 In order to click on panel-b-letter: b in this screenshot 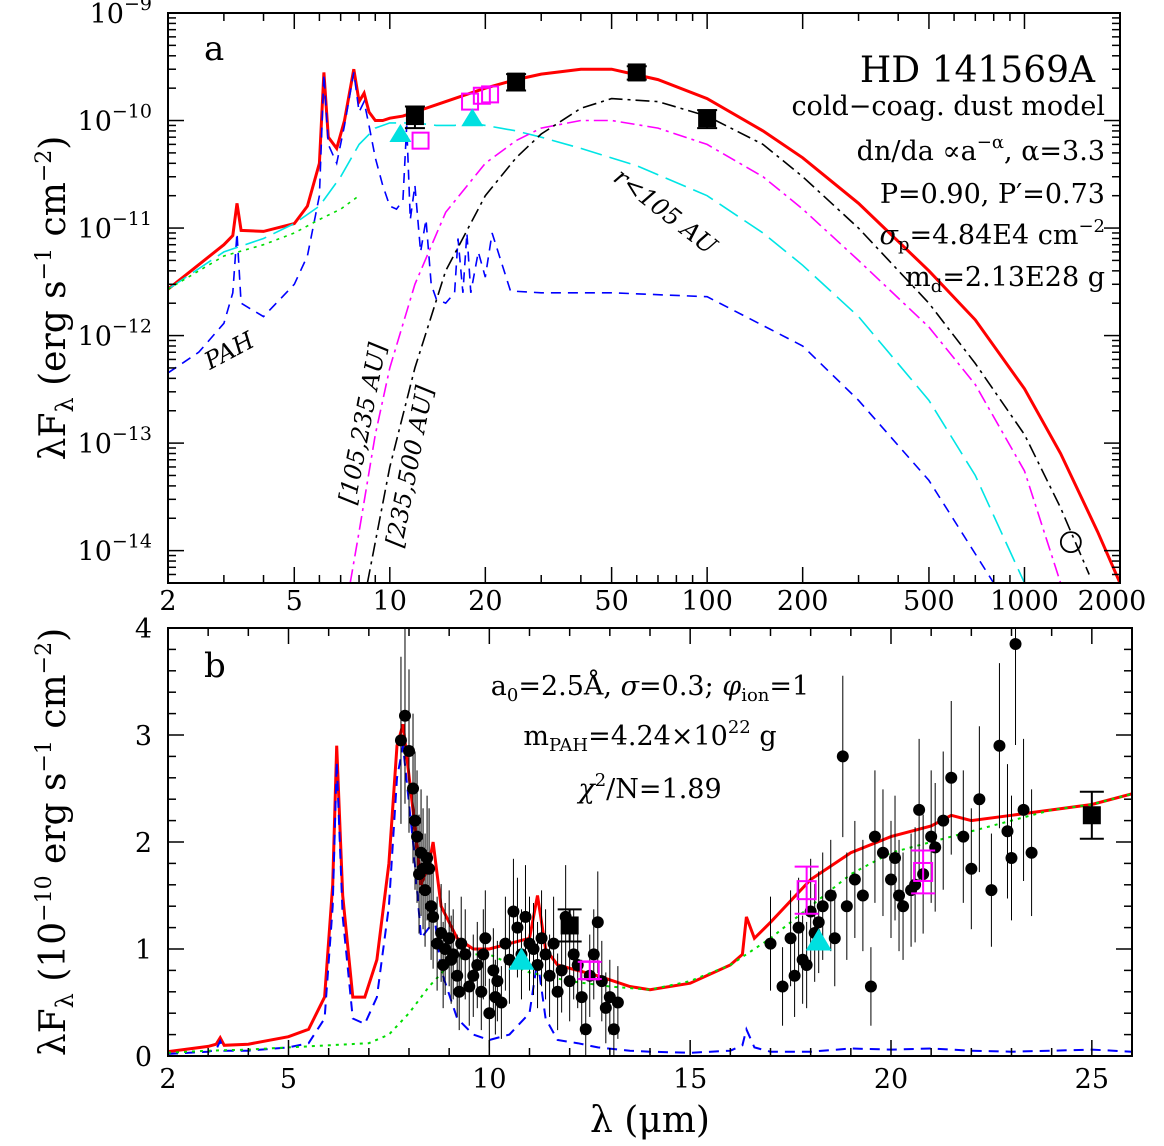, I will do `click(215, 666)`.